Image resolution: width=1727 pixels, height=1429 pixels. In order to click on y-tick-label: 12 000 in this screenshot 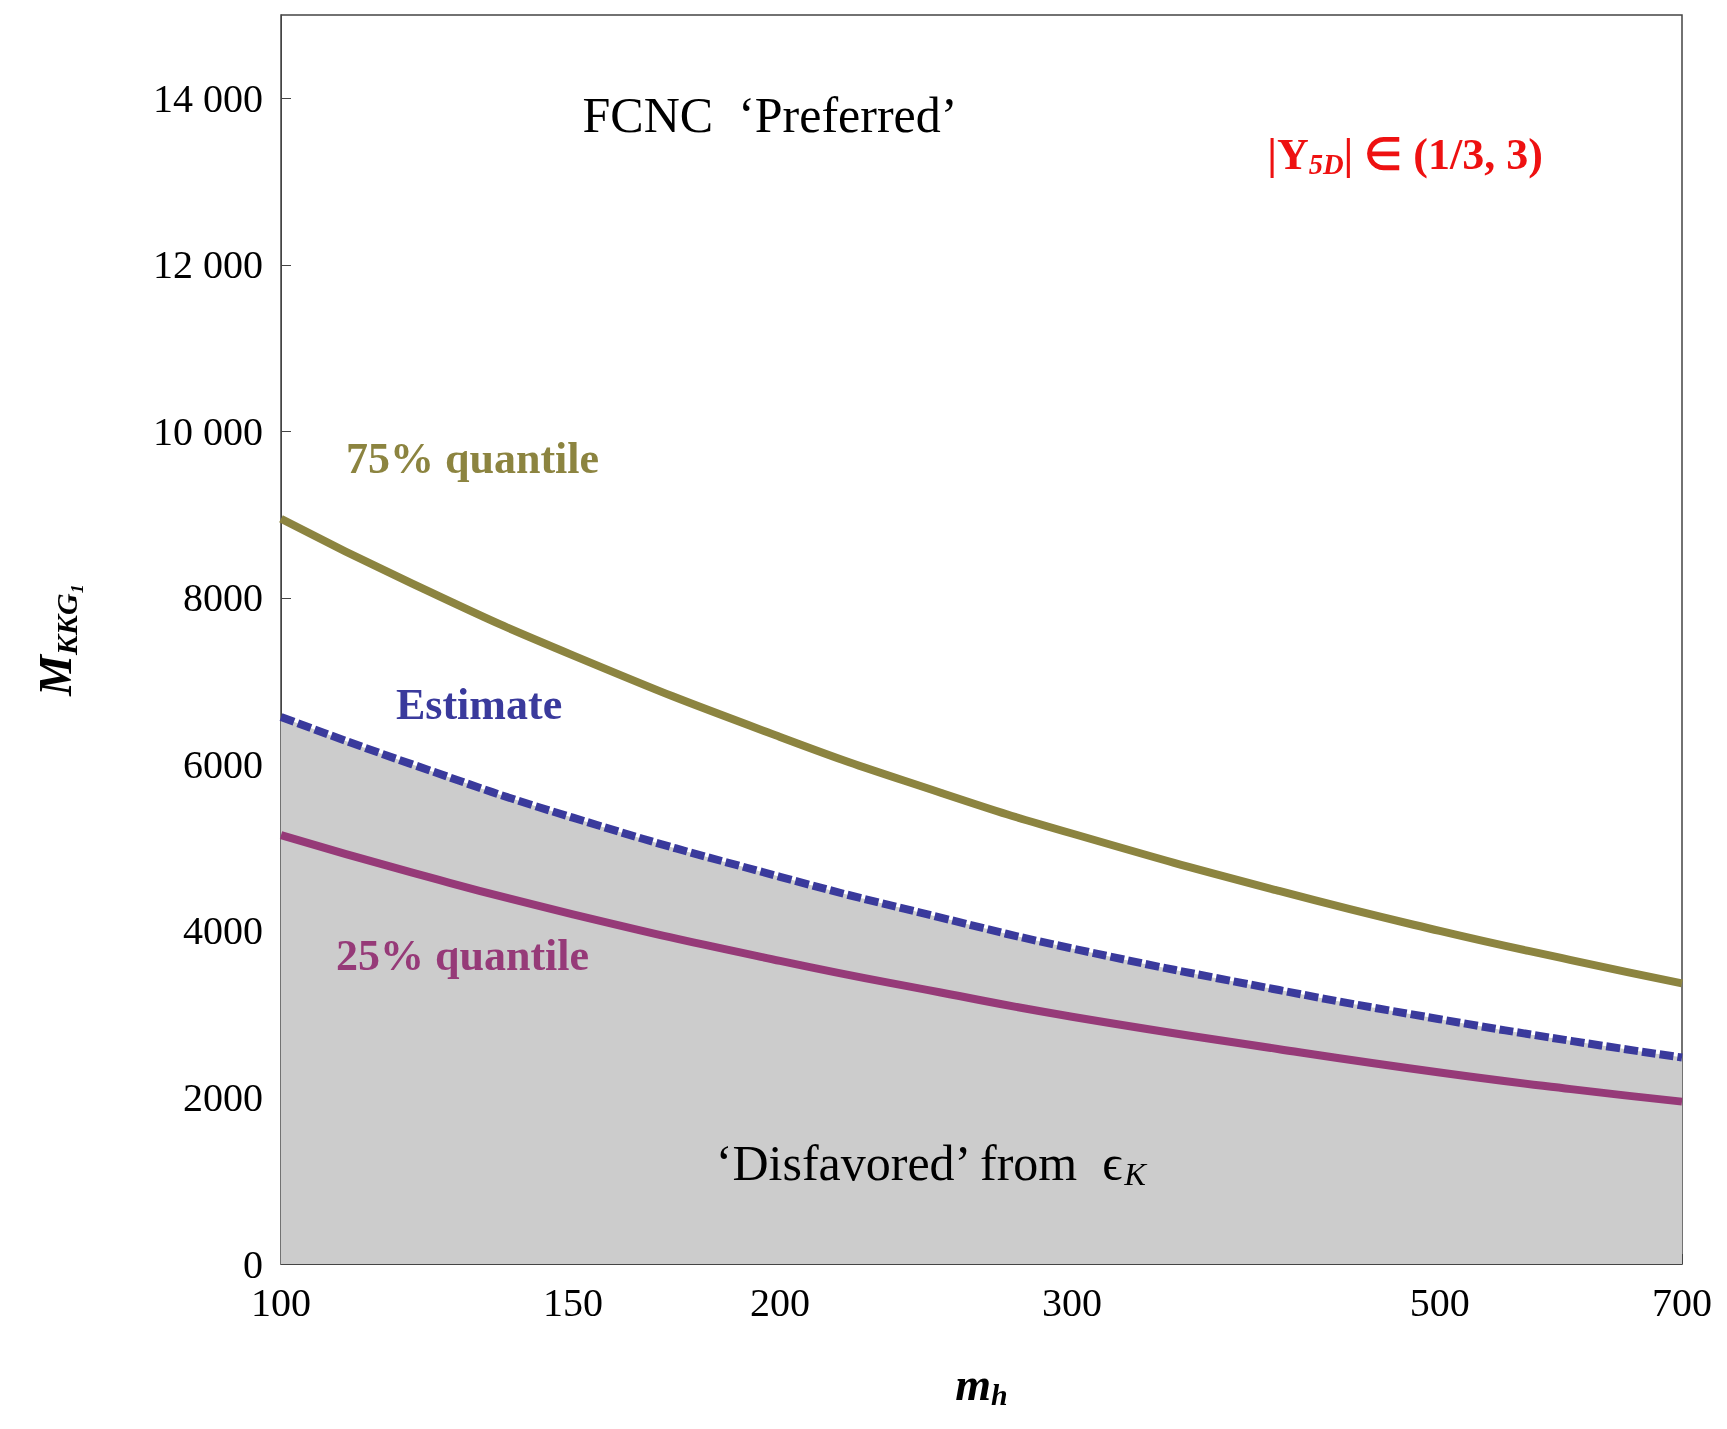, I will do `click(208, 265)`.